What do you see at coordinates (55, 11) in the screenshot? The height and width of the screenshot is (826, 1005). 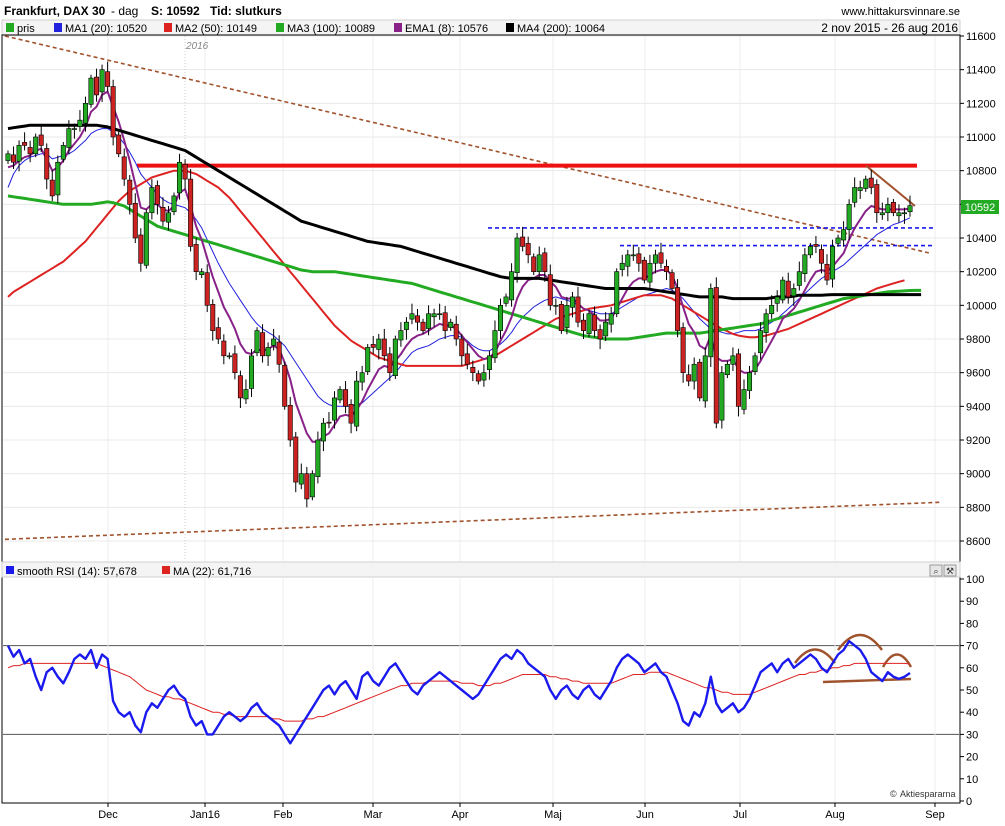 I see `chart-title: Frankfurt, DAX 30` at bounding box center [55, 11].